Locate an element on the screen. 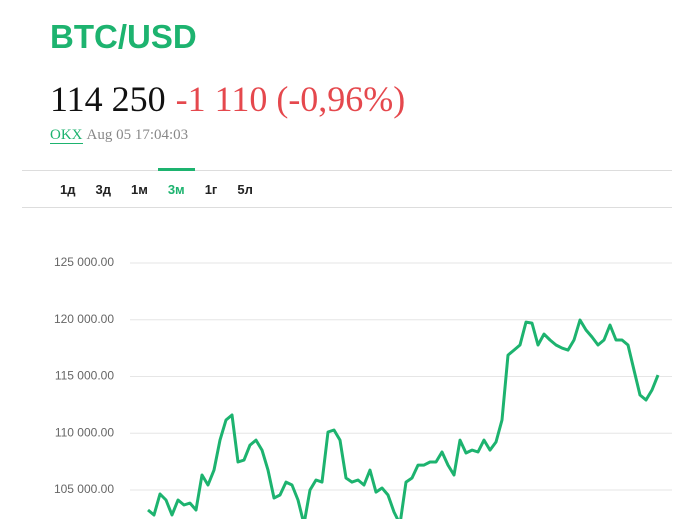 This screenshot has width=698, height=519. y-tick-label: 120 000.00 is located at coordinates (84, 319).